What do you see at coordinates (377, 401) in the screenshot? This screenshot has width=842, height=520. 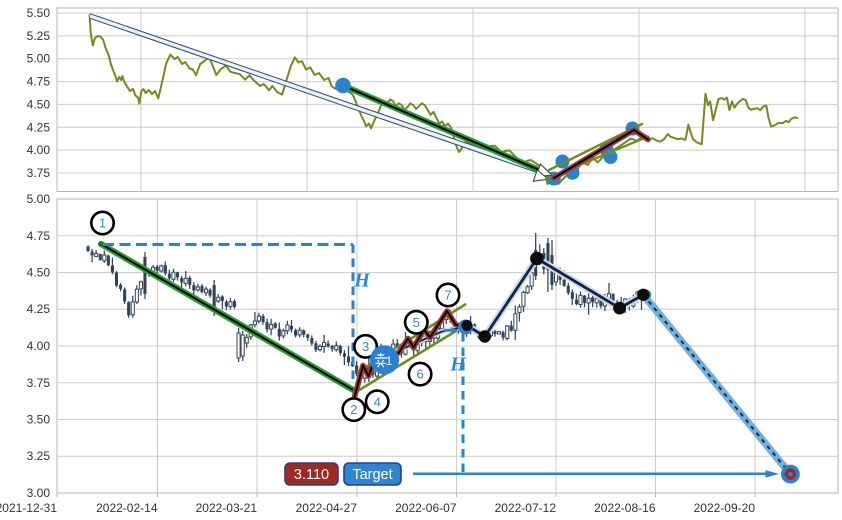 I see `svg-text: 4` at bounding box center [377, 401].